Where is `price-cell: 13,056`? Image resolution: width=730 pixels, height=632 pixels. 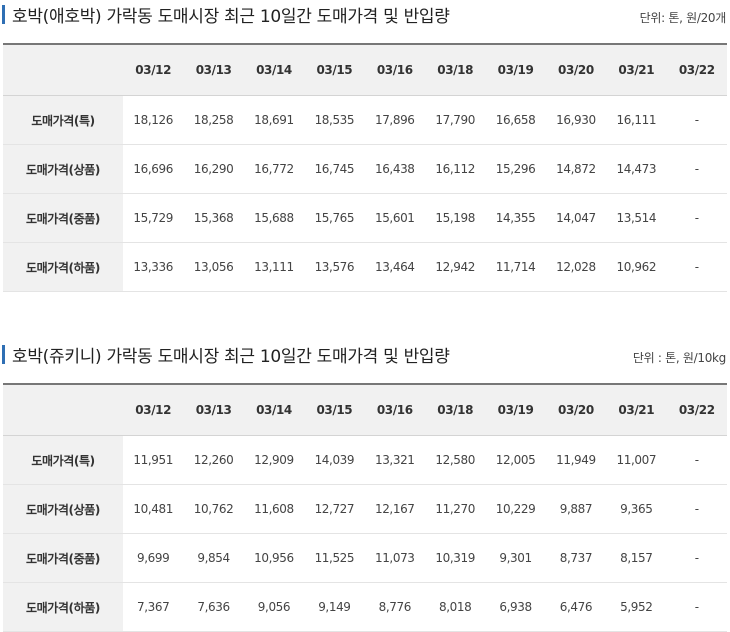
price-cell: 13,056 is located at coordinates (213, 267).